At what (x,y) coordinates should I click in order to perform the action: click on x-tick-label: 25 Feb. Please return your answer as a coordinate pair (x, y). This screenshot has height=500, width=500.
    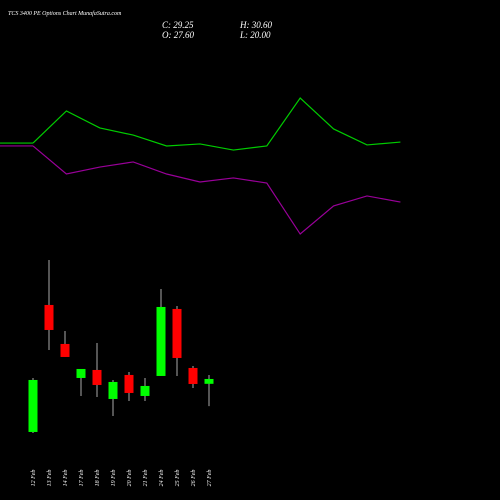
    Looking at the image, I should click on (178, 478).